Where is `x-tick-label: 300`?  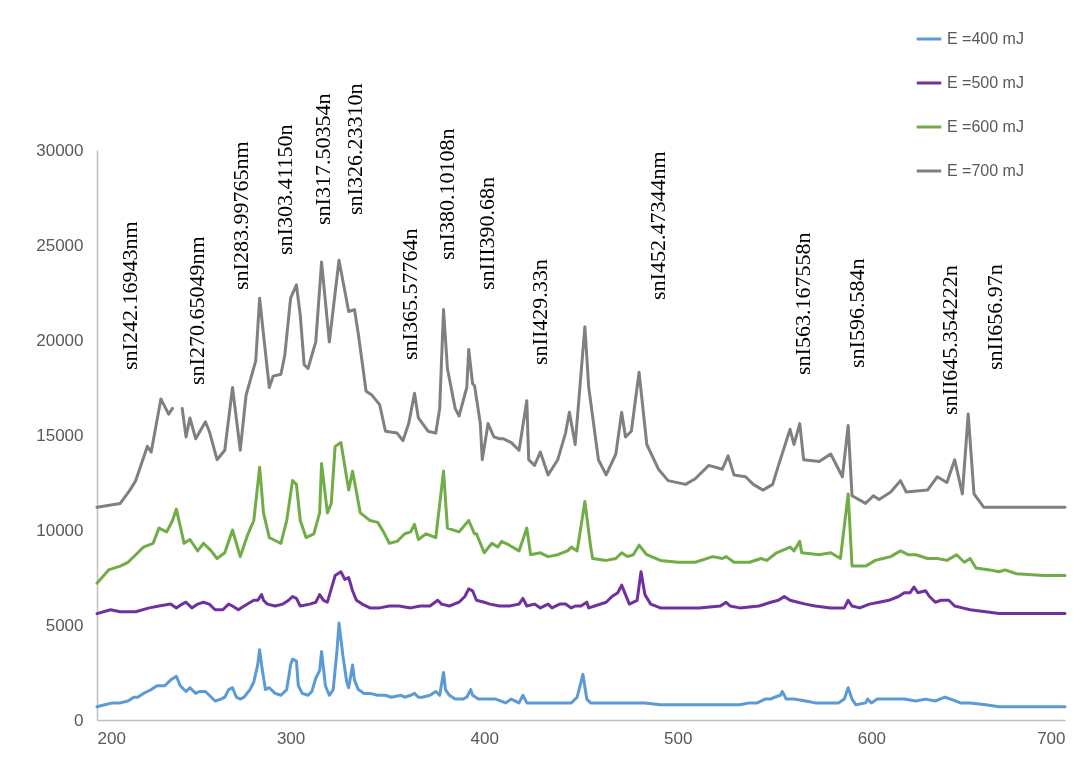
x-tick-label: 300 is located at coordinates (291, 738).